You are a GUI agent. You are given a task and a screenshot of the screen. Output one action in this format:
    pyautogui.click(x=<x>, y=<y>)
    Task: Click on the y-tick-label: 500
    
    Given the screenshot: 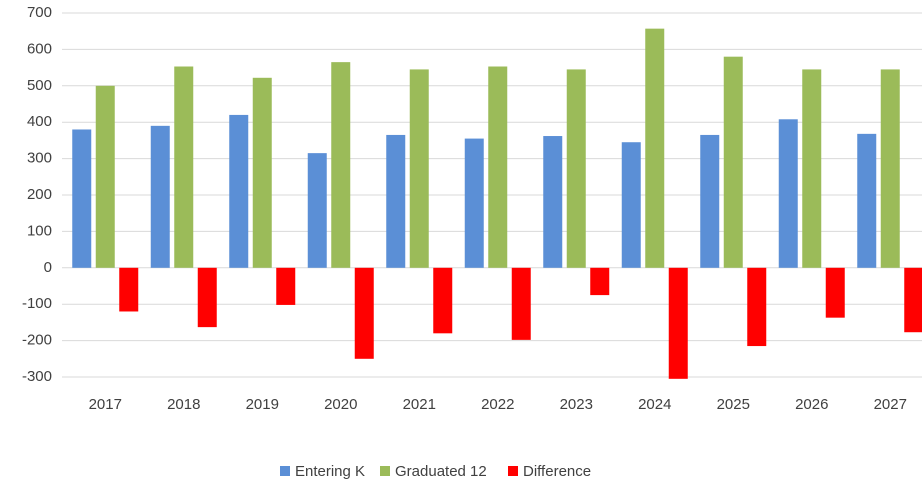 What is the action you would take?
    pyautogui.click(x=39, y=85)
    